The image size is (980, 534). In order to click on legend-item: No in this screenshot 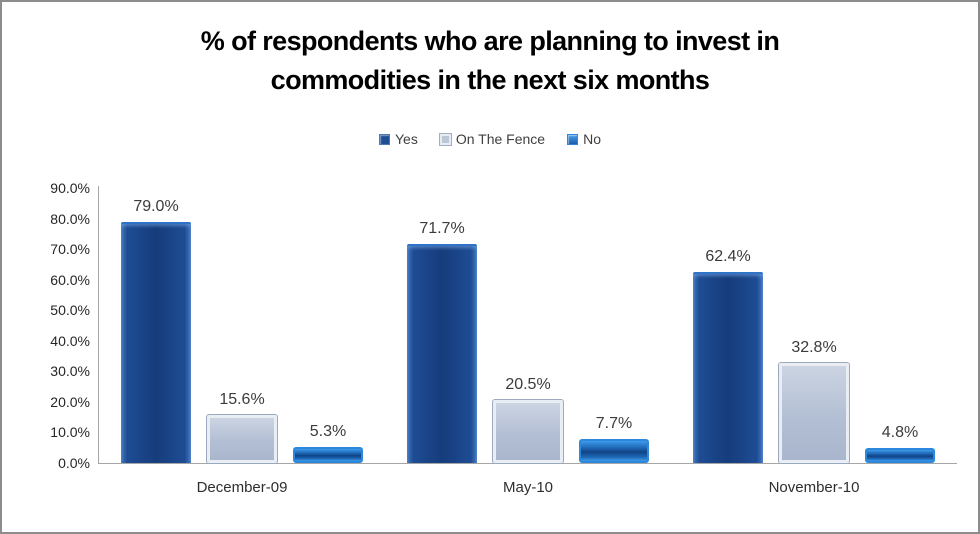, I will do `click(584, 139)`.